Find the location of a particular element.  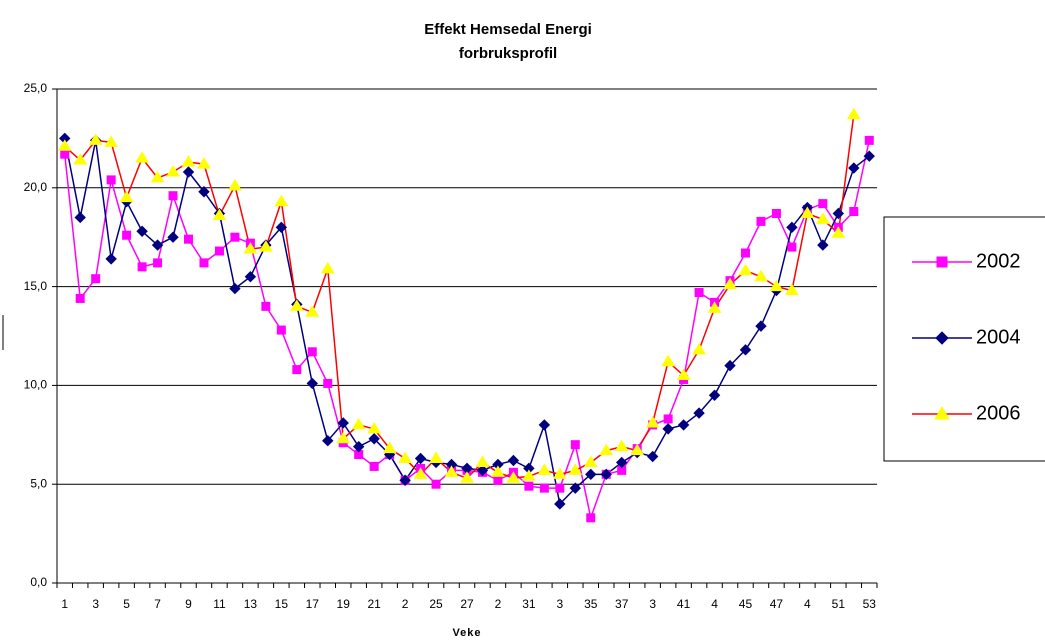

x-tick-label: 47 is located at coordinates (777, 604).